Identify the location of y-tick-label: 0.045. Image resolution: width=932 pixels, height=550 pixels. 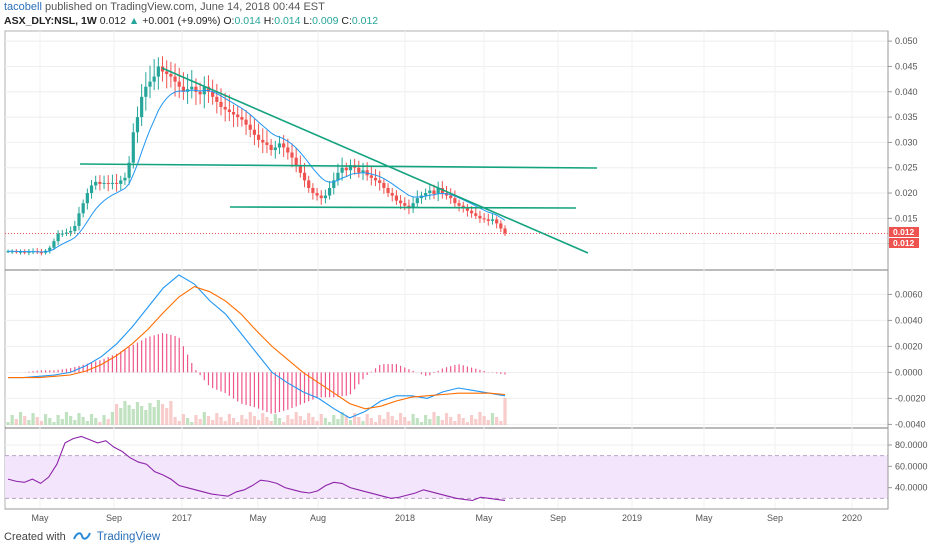
(906, 66).